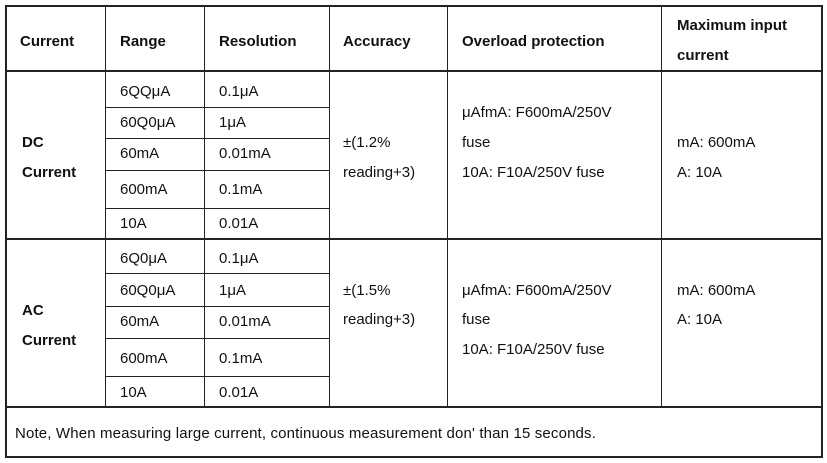 Image resolution: width=827 pixels, height=463 pixels. What do you see at coordinates (140, 321) in the screenshot?
I see `ac-range: 60mA` at bounding box center [140, 321].